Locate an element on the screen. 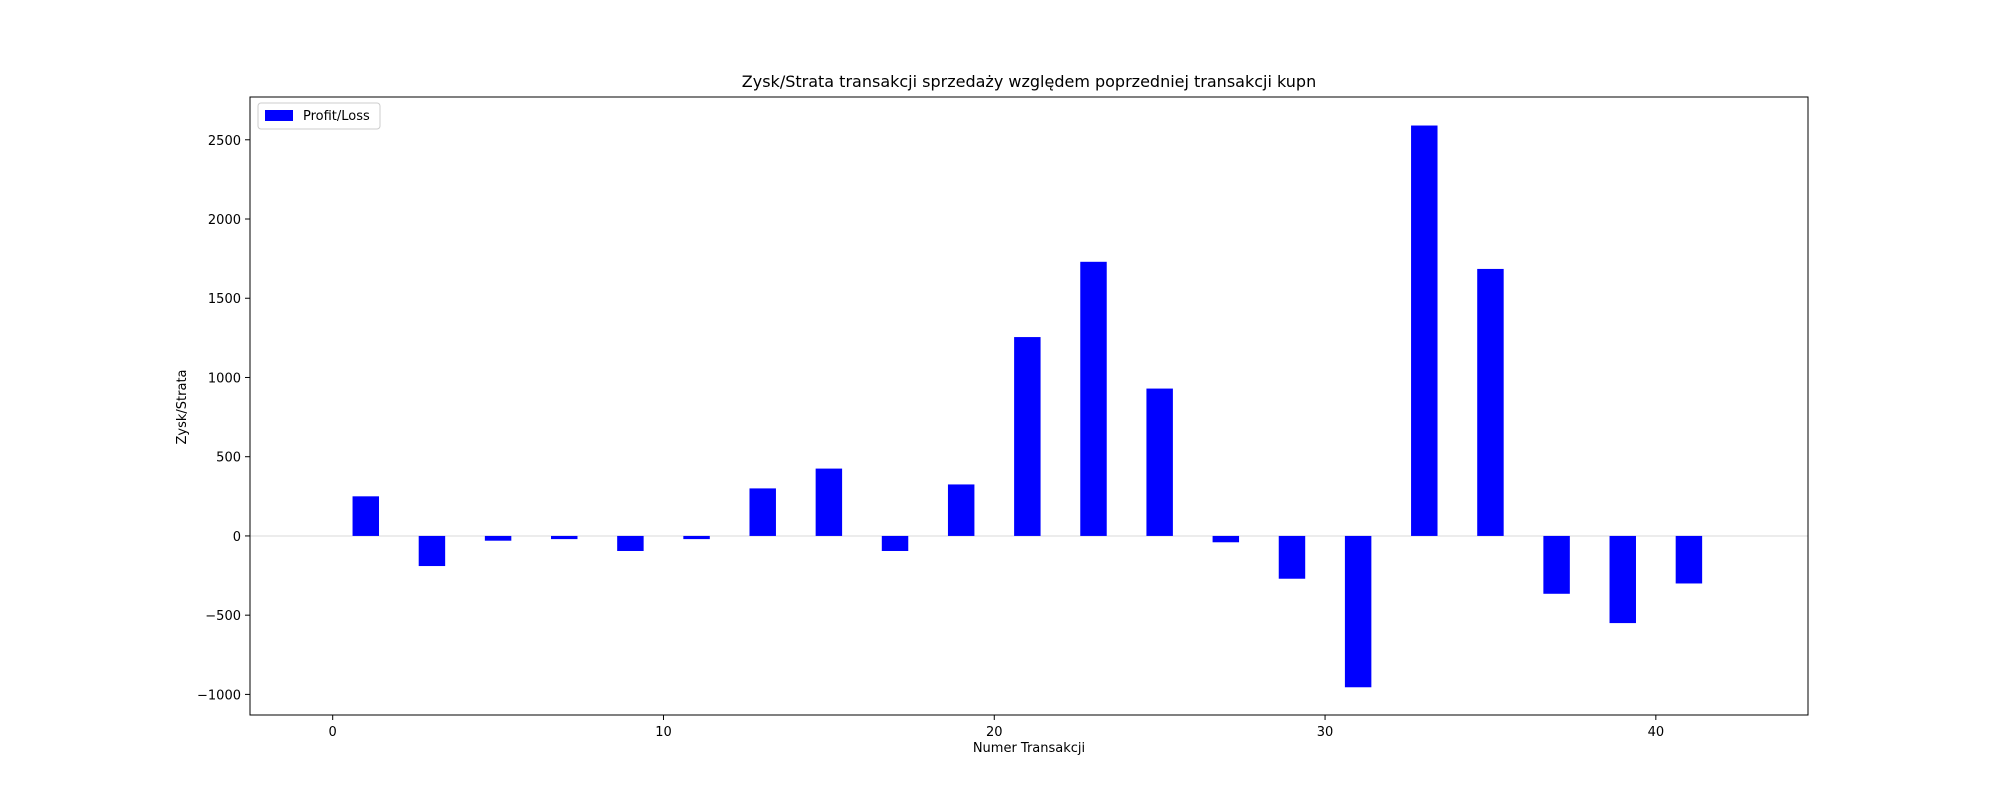 Image resolution: width=2000 pixels, height=800 pixels. y-tick-label: 500 is located at coordinates (228, 458).